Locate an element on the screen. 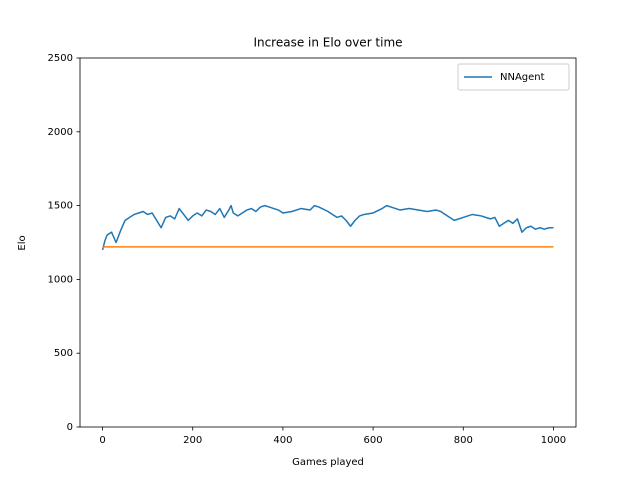 The image size is (640, 484). x-tick-label: 600 is located at coordinates (373, 440).